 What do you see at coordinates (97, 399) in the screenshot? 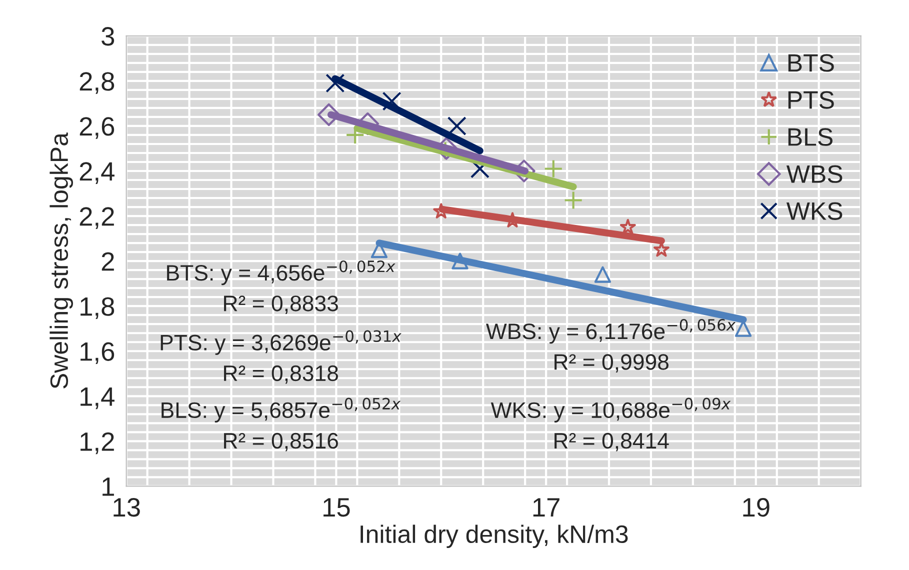
I see `y-tick-label: 1,4` at bounding box center [97, 399].